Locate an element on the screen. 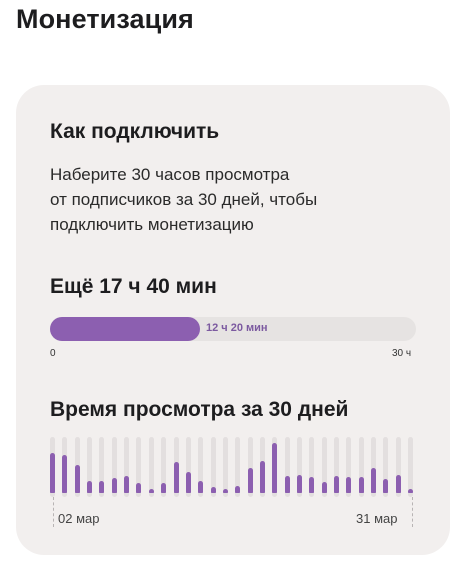  description-line: от подписчиков за 30 дней, чтобы is located at coordinates (184, 199).